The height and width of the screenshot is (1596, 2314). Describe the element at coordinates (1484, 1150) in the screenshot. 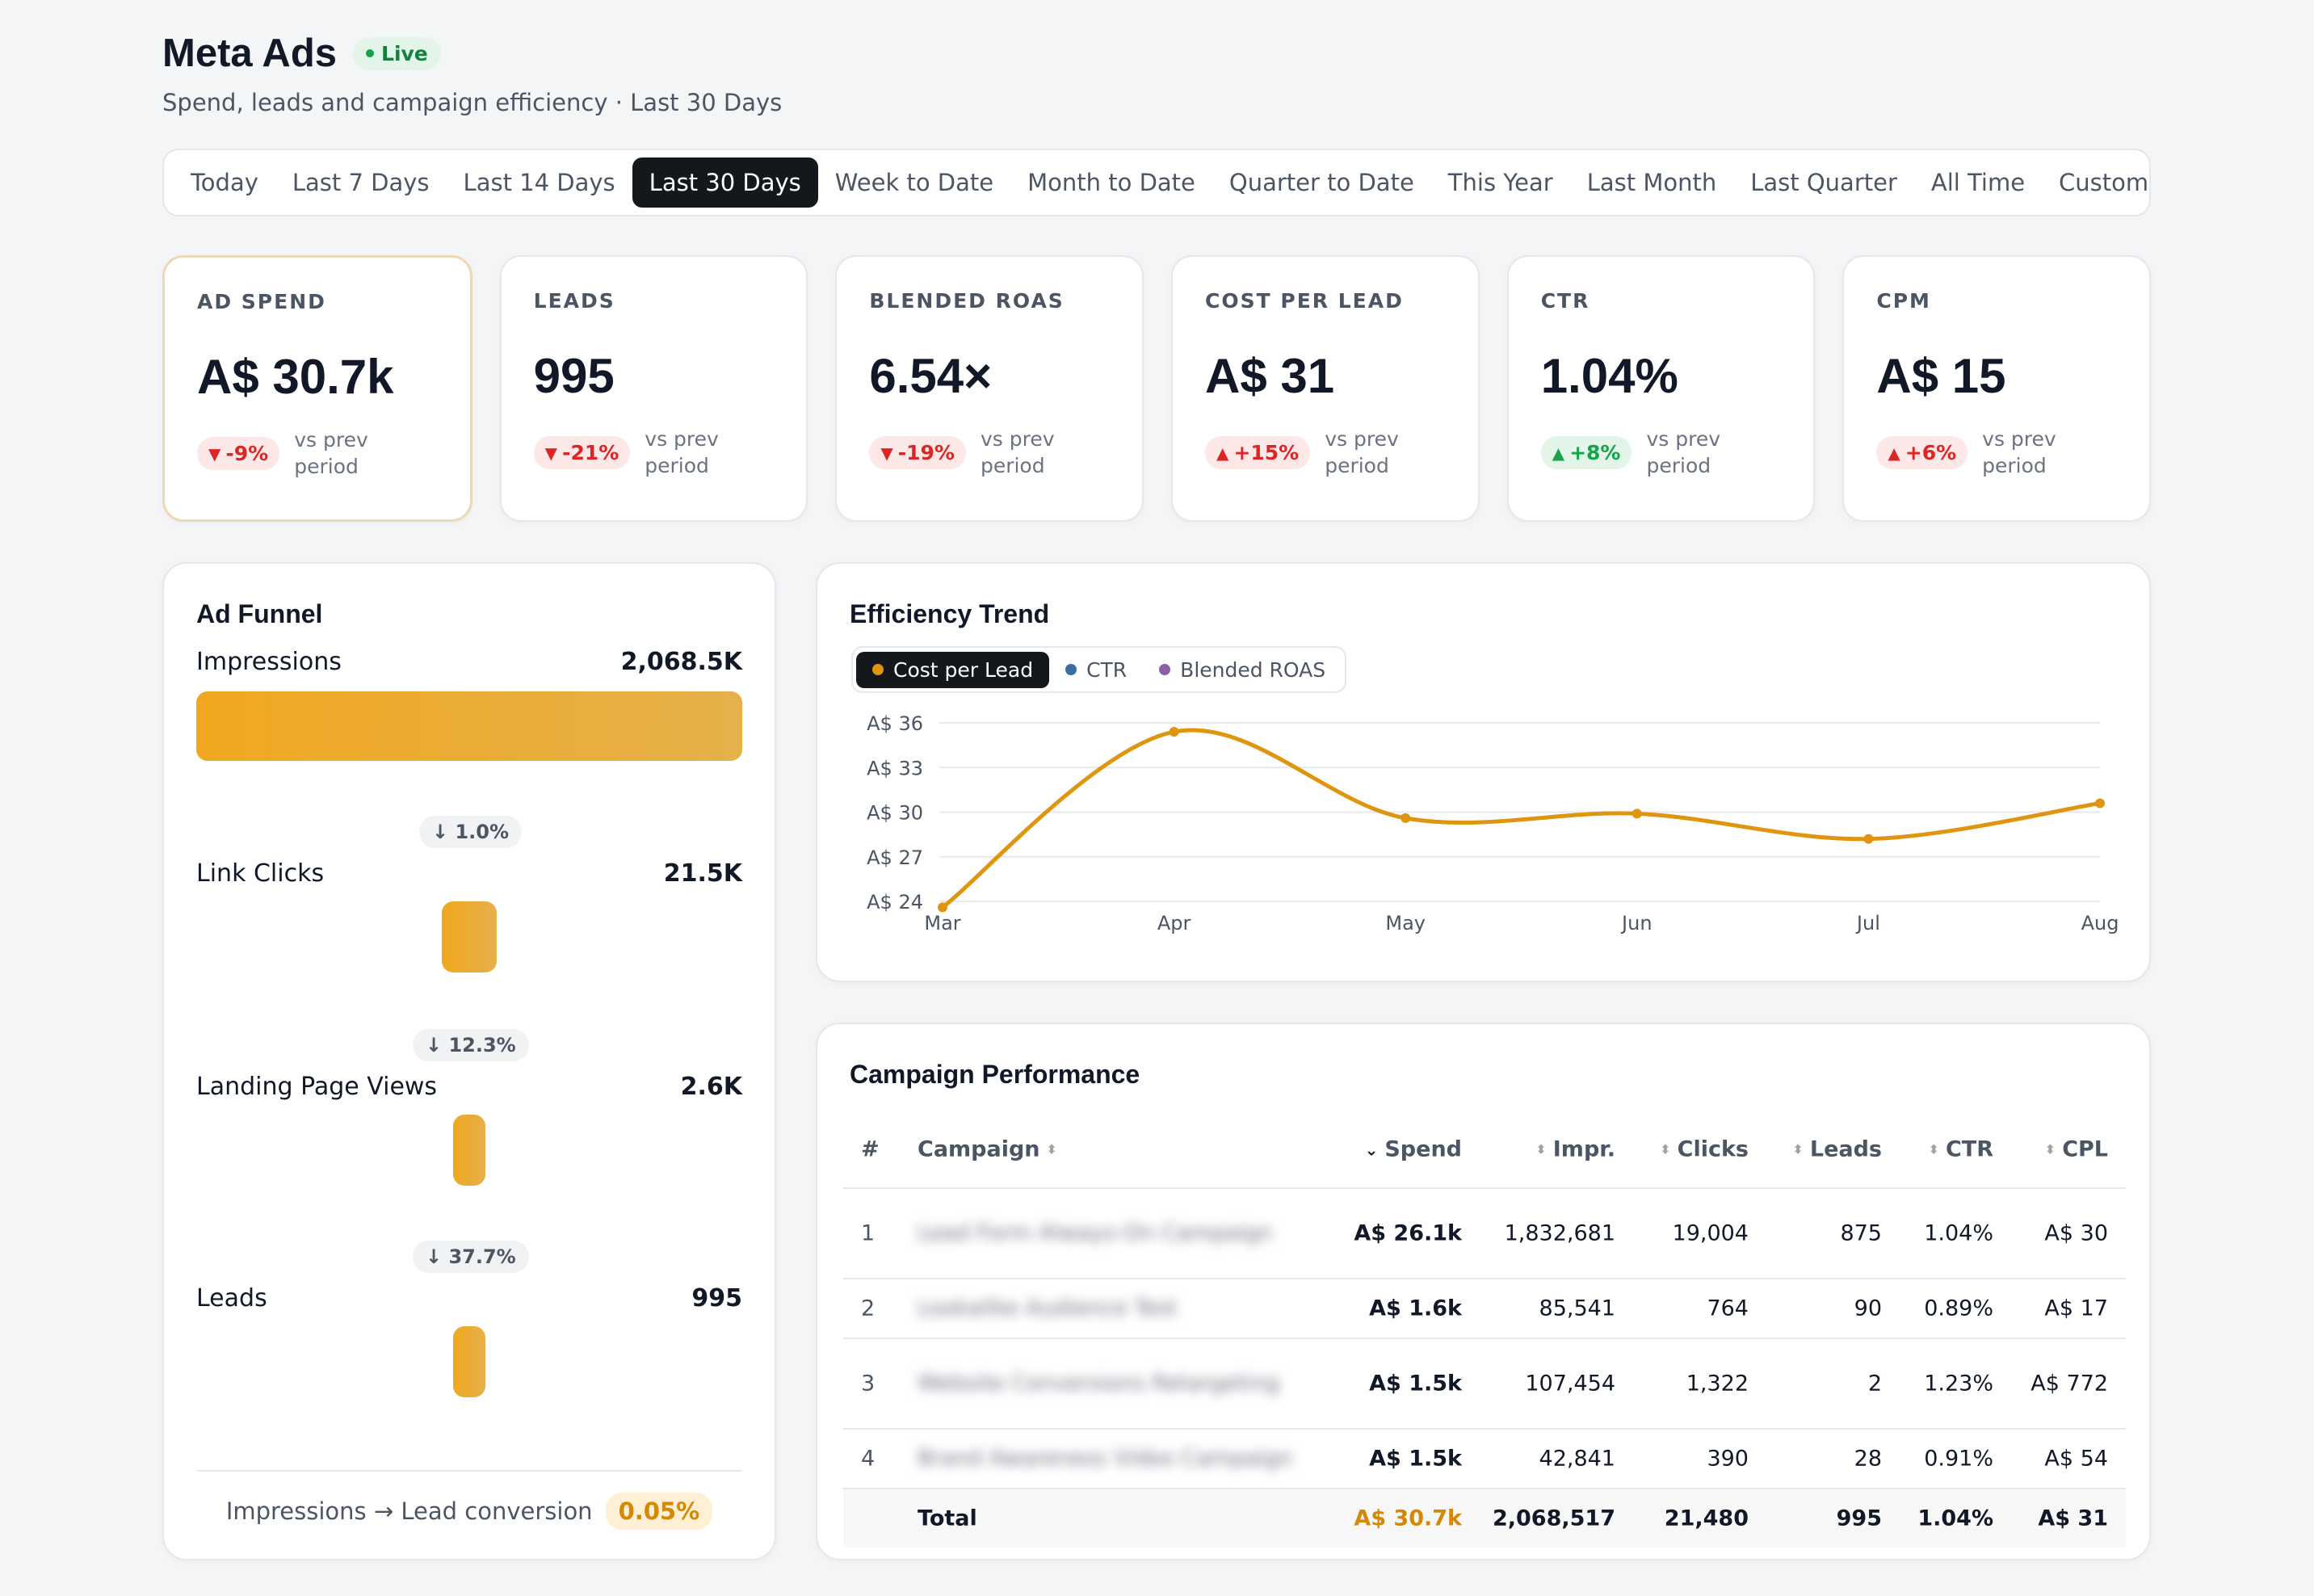

I see `table-header-row: # Campaign ⬍ ⌄ Spend ⬍ Impr. ⬍ Clicks` at that location.